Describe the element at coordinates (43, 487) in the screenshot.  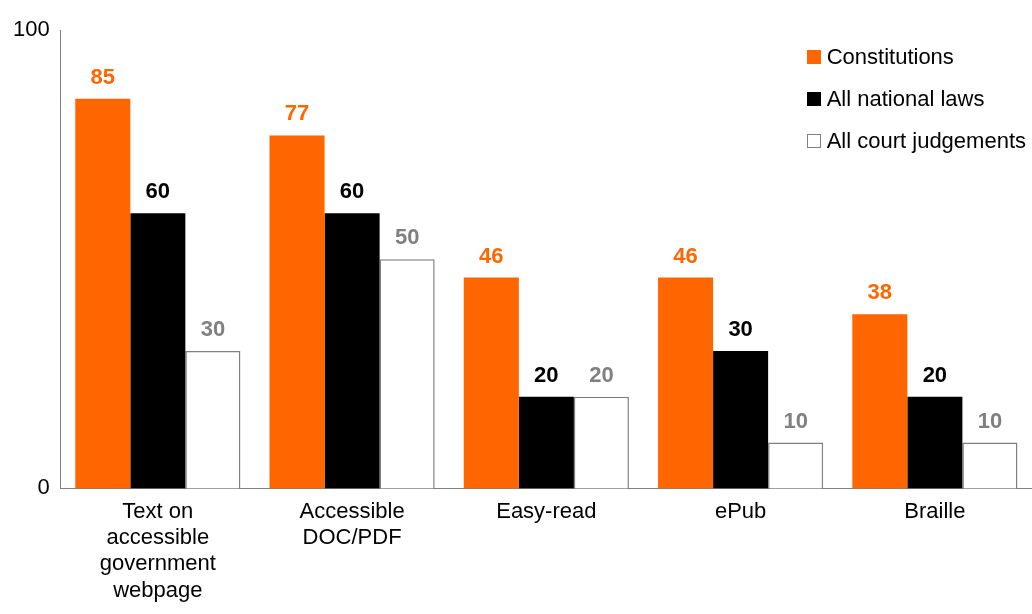
I see `y-tick-label: 0` at that location.